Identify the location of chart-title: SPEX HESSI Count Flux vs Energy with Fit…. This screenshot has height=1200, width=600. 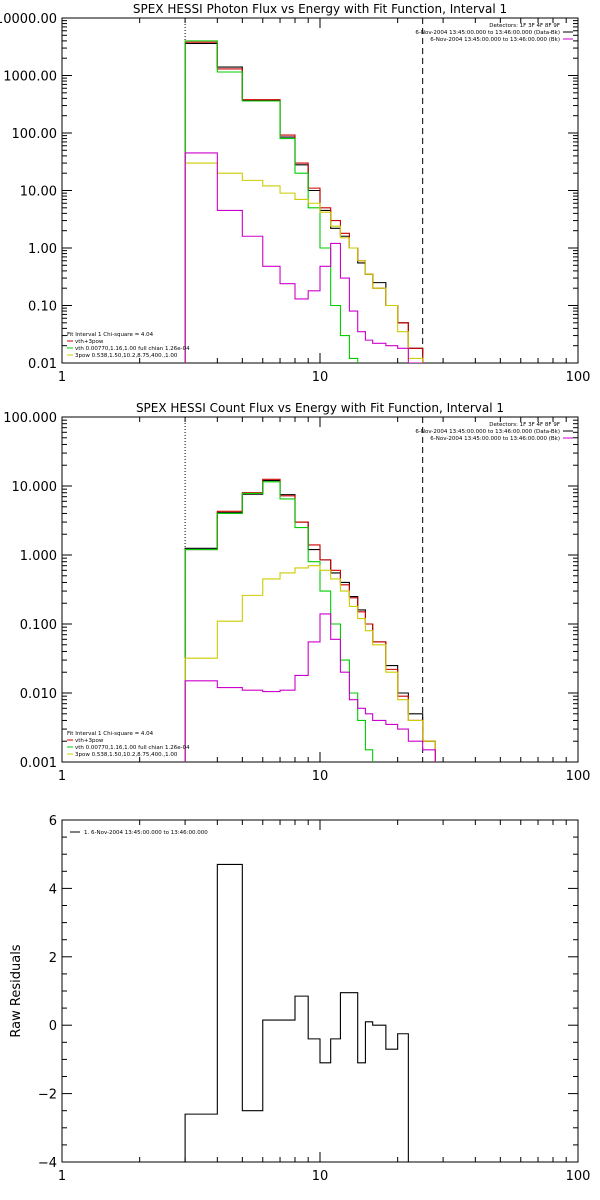
(320, 408).